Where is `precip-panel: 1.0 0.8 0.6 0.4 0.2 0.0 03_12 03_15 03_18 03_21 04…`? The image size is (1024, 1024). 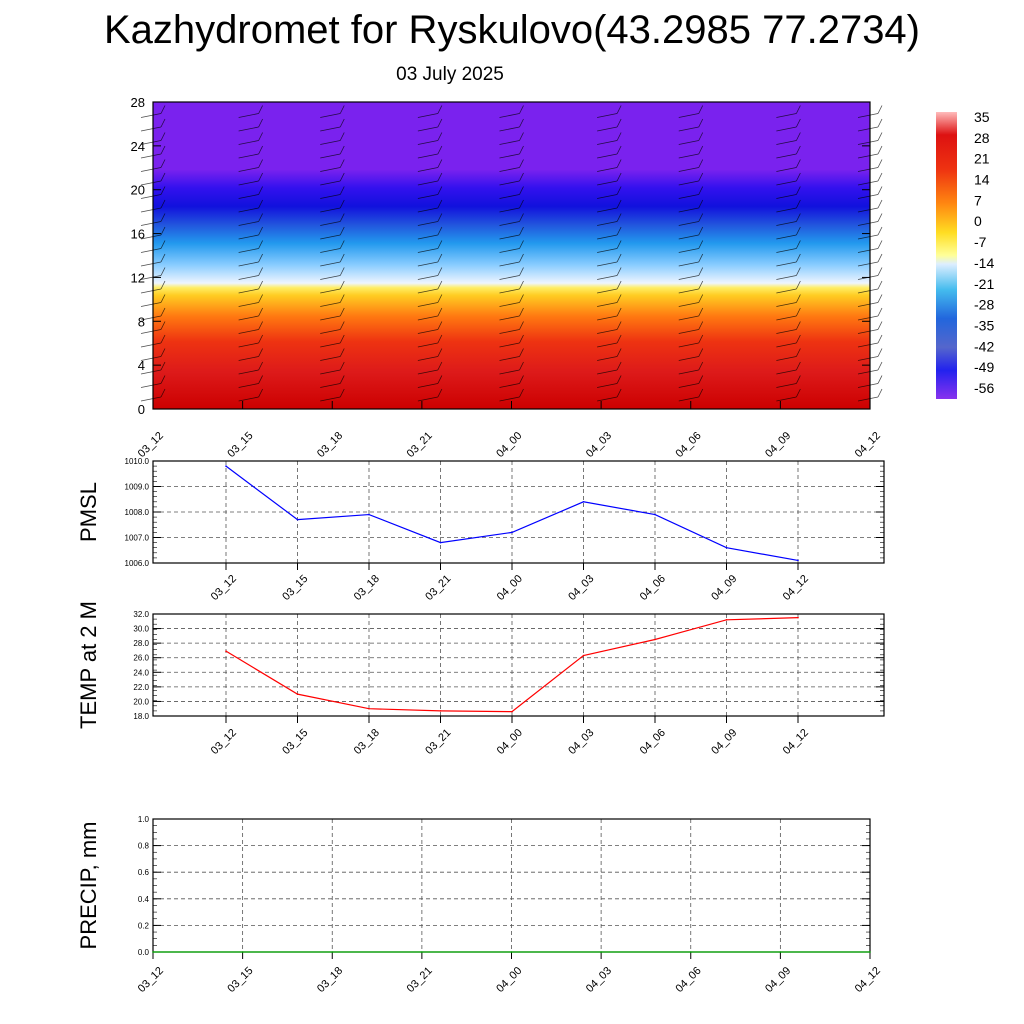
precip-panel: 1.0 0.8 0.6 0.4 0.2 0.0 03_12 03_15 03_18 03_21 04… is located at coordinates (479, 905).